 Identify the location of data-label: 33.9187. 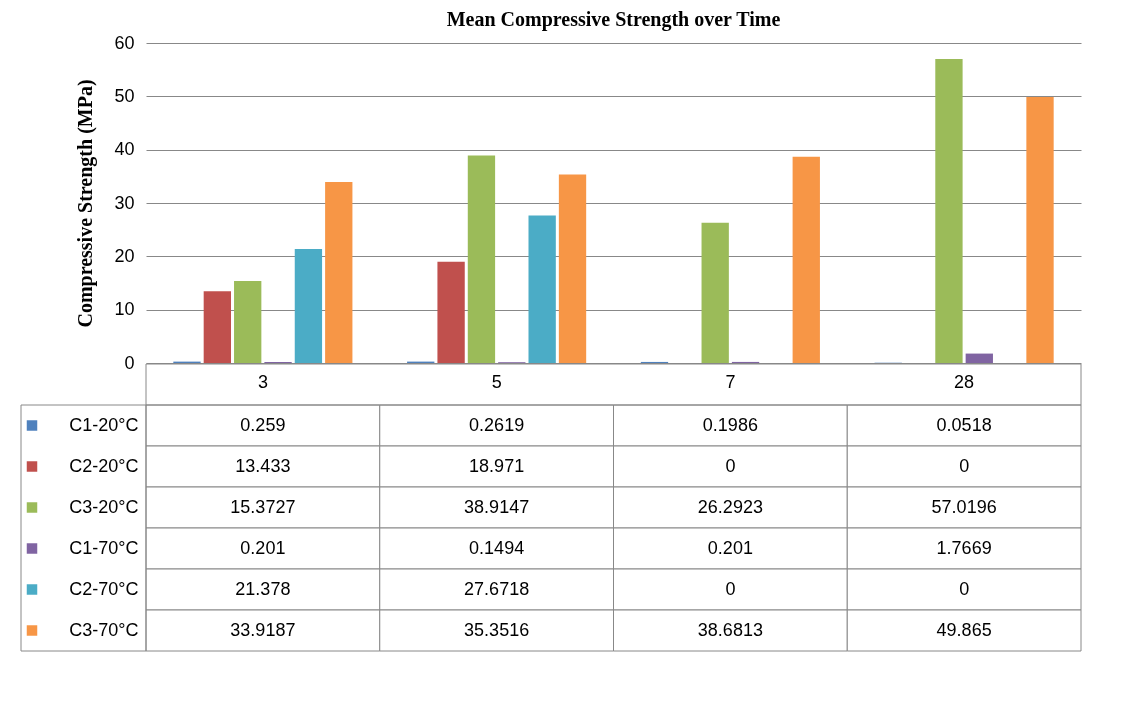
(263, 629).